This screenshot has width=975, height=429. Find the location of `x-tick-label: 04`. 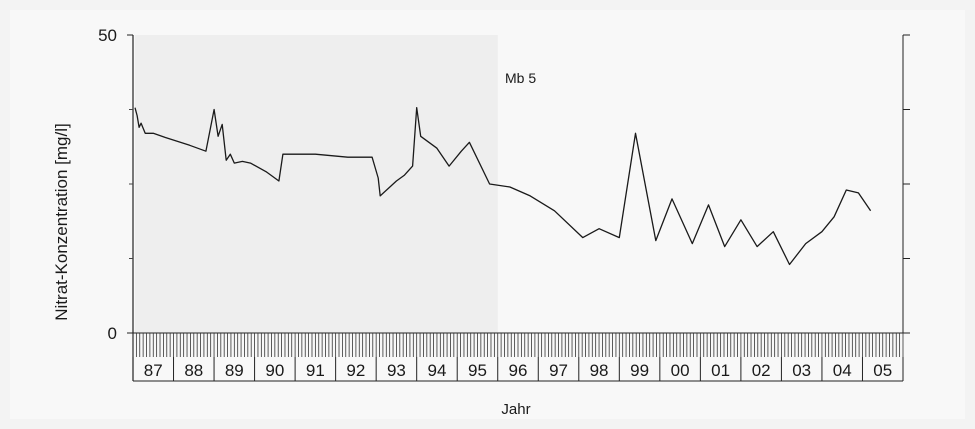

x-tick-label: 04 is located at coordinates (842, 370).